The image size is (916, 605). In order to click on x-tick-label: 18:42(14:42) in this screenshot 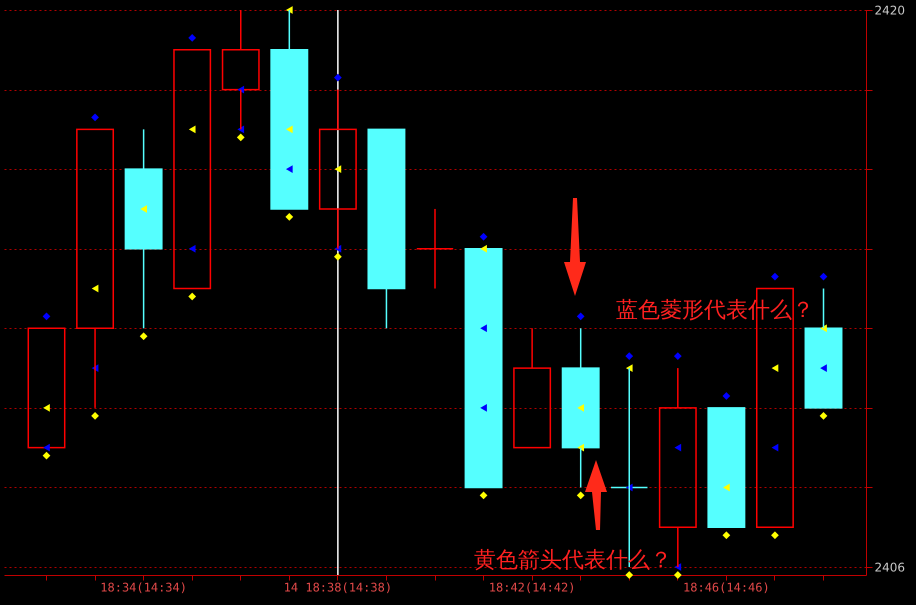, I will do `click(532, 587)`.